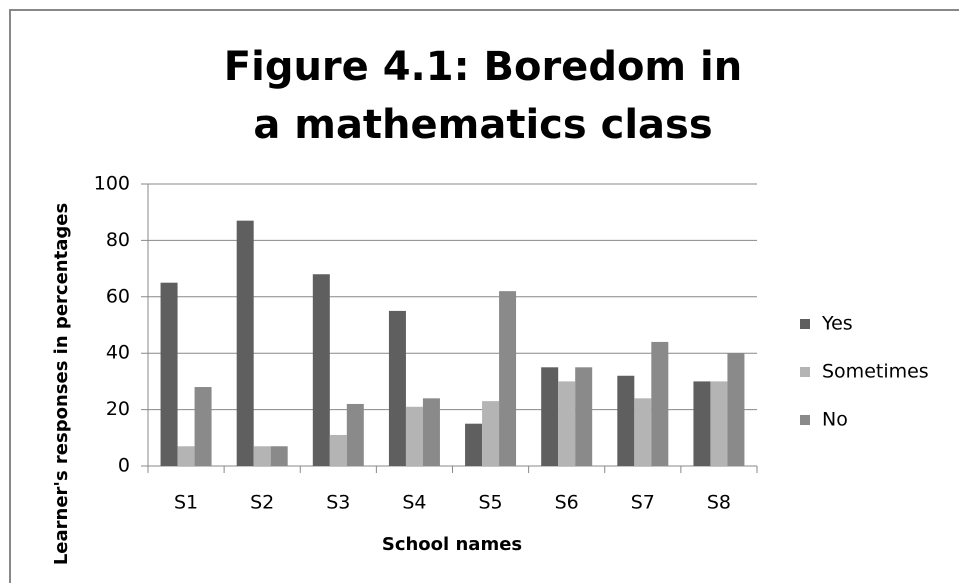 Image resolution: width=959 pixels, height=583 pixels. I want to click on x-tick-label: S5, so click(490, 503).